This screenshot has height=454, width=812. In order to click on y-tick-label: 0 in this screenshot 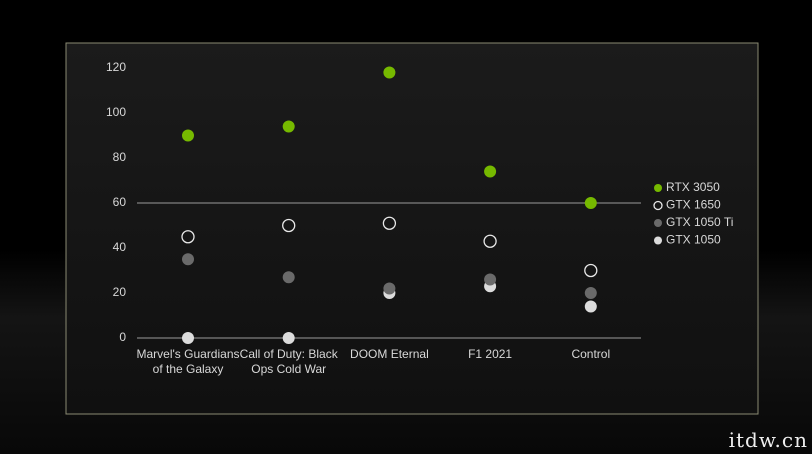, I will do `click(122, 337)`.